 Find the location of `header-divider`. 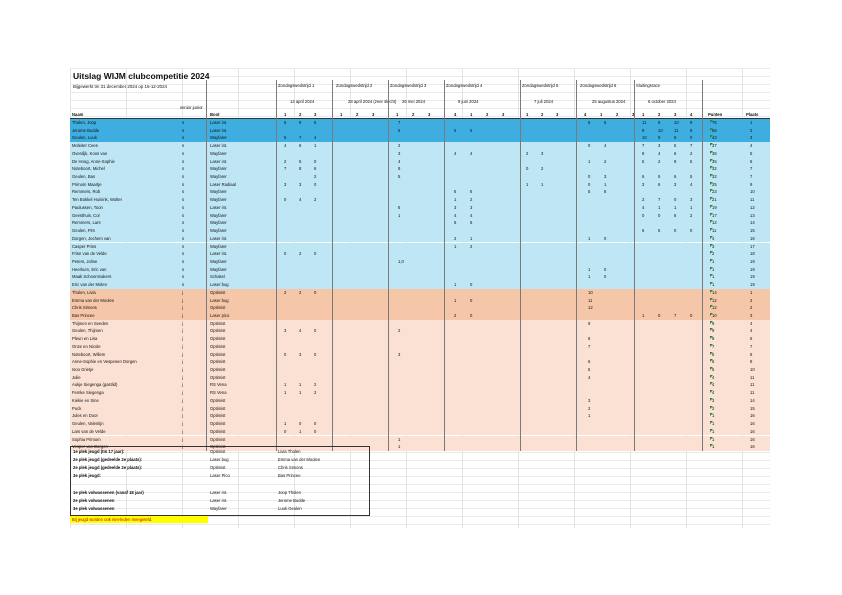

header-divider is located at coordinates (420, 118).